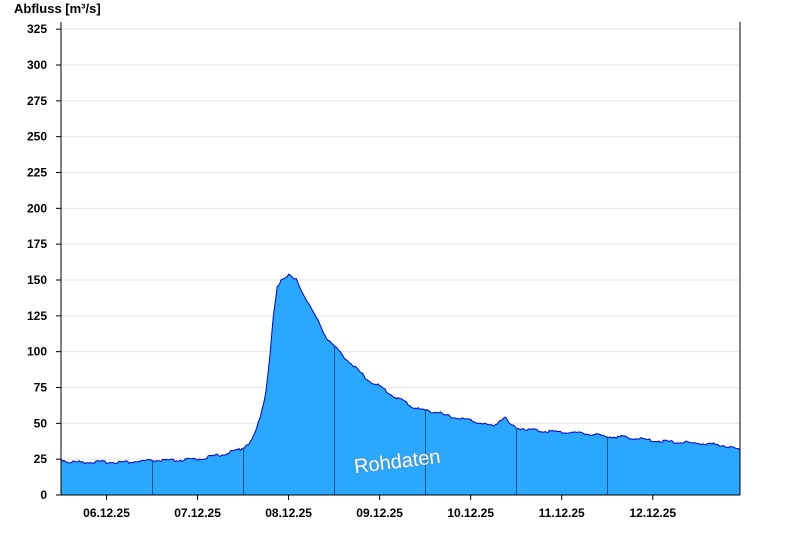 The height and width of the screenshot is (550, 800). What do you see at coordinates (44, 262) in the screenshot?
I see `y-axis-ticks: 0 25 50 75 100 125 150 175 200 225 250 275 300 325` at bounding box center [44, 262].